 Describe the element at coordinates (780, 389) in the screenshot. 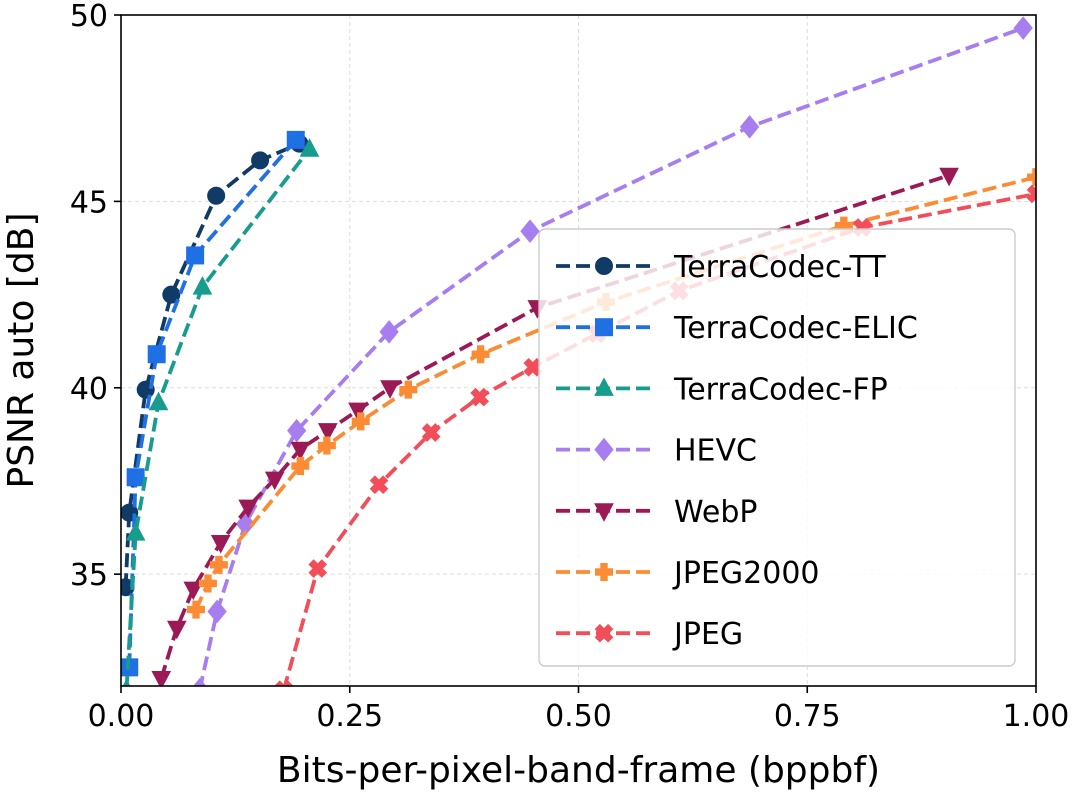

I see `legend-label: TerraCodec-FP` at that location.